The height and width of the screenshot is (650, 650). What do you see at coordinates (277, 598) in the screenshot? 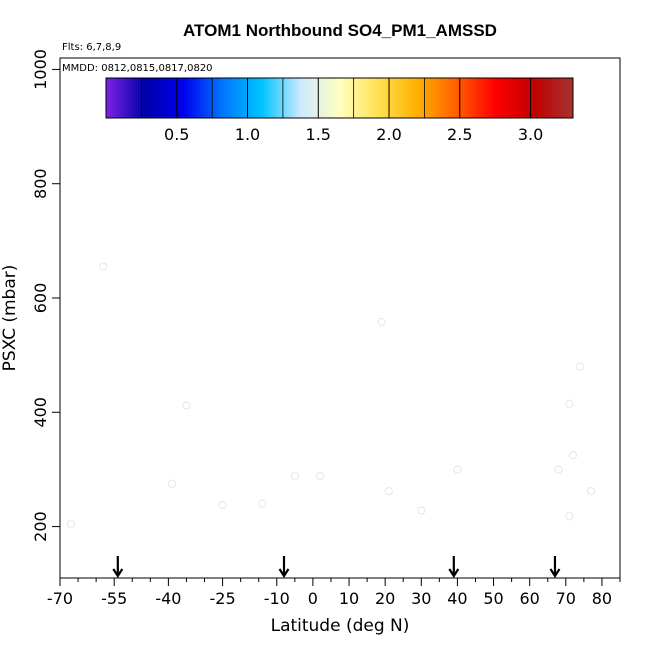
I see `x-tick-label: -10` at bounding box center [277, 598].